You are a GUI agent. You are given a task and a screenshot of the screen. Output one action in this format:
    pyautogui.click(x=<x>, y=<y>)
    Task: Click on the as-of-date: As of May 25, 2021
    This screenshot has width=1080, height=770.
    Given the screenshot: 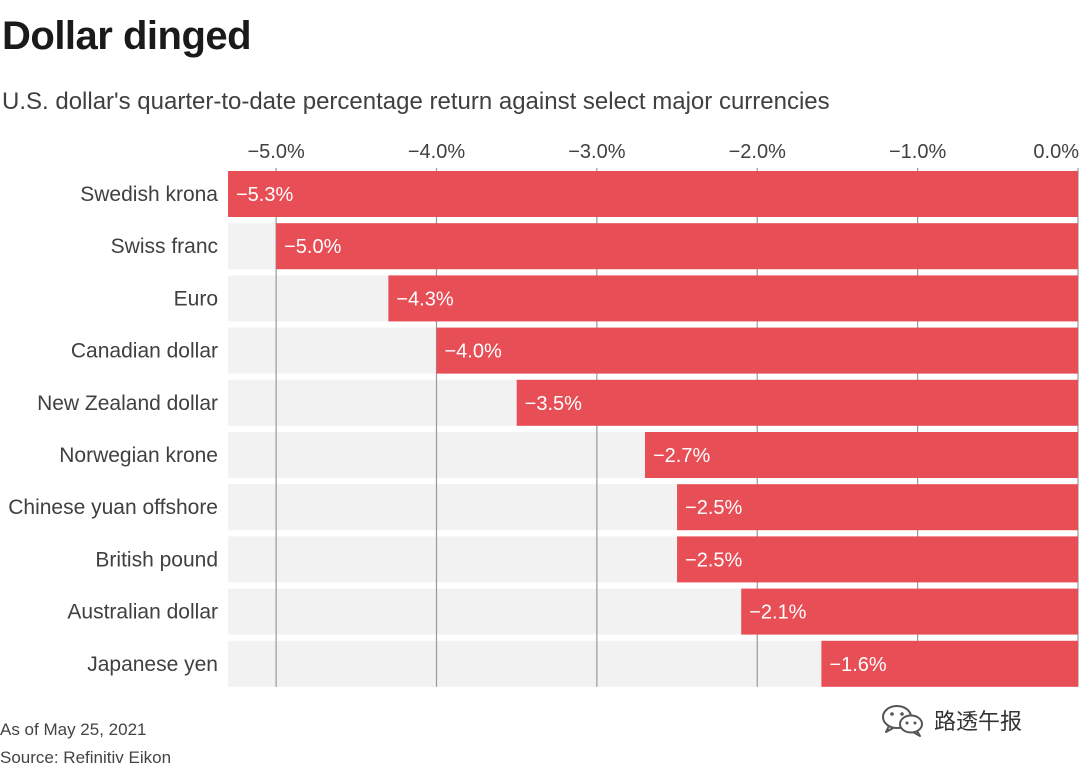 What is the action you would take?
    pyautogui.click(x=73, y=729)
    